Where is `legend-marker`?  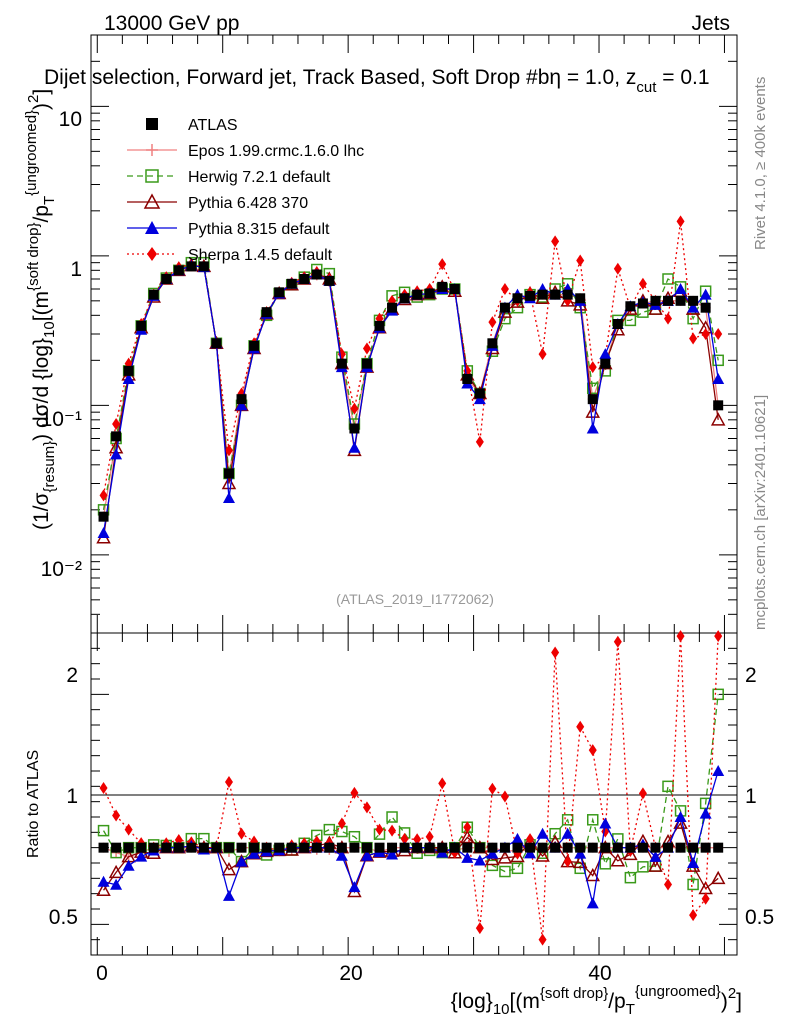
legend-marker is located at coordinates (152, 201).